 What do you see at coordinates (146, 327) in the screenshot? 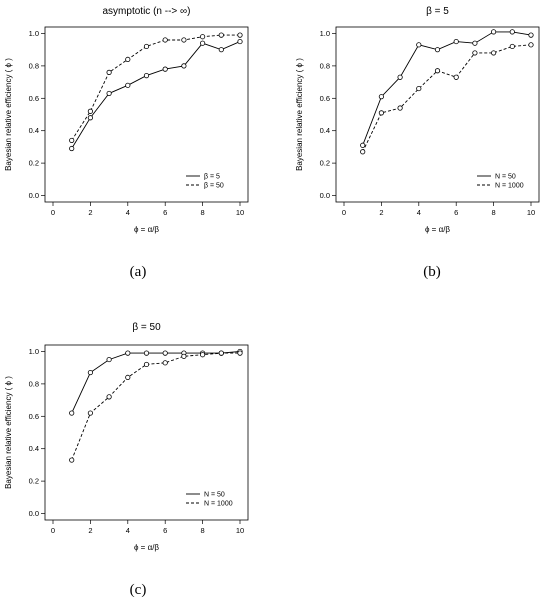
I see `chart-title: β = 50` at bounding box center [146, 327].